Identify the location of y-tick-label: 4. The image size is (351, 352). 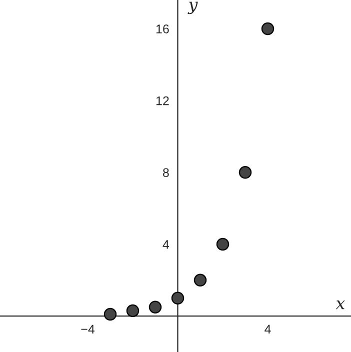
(166, 244).